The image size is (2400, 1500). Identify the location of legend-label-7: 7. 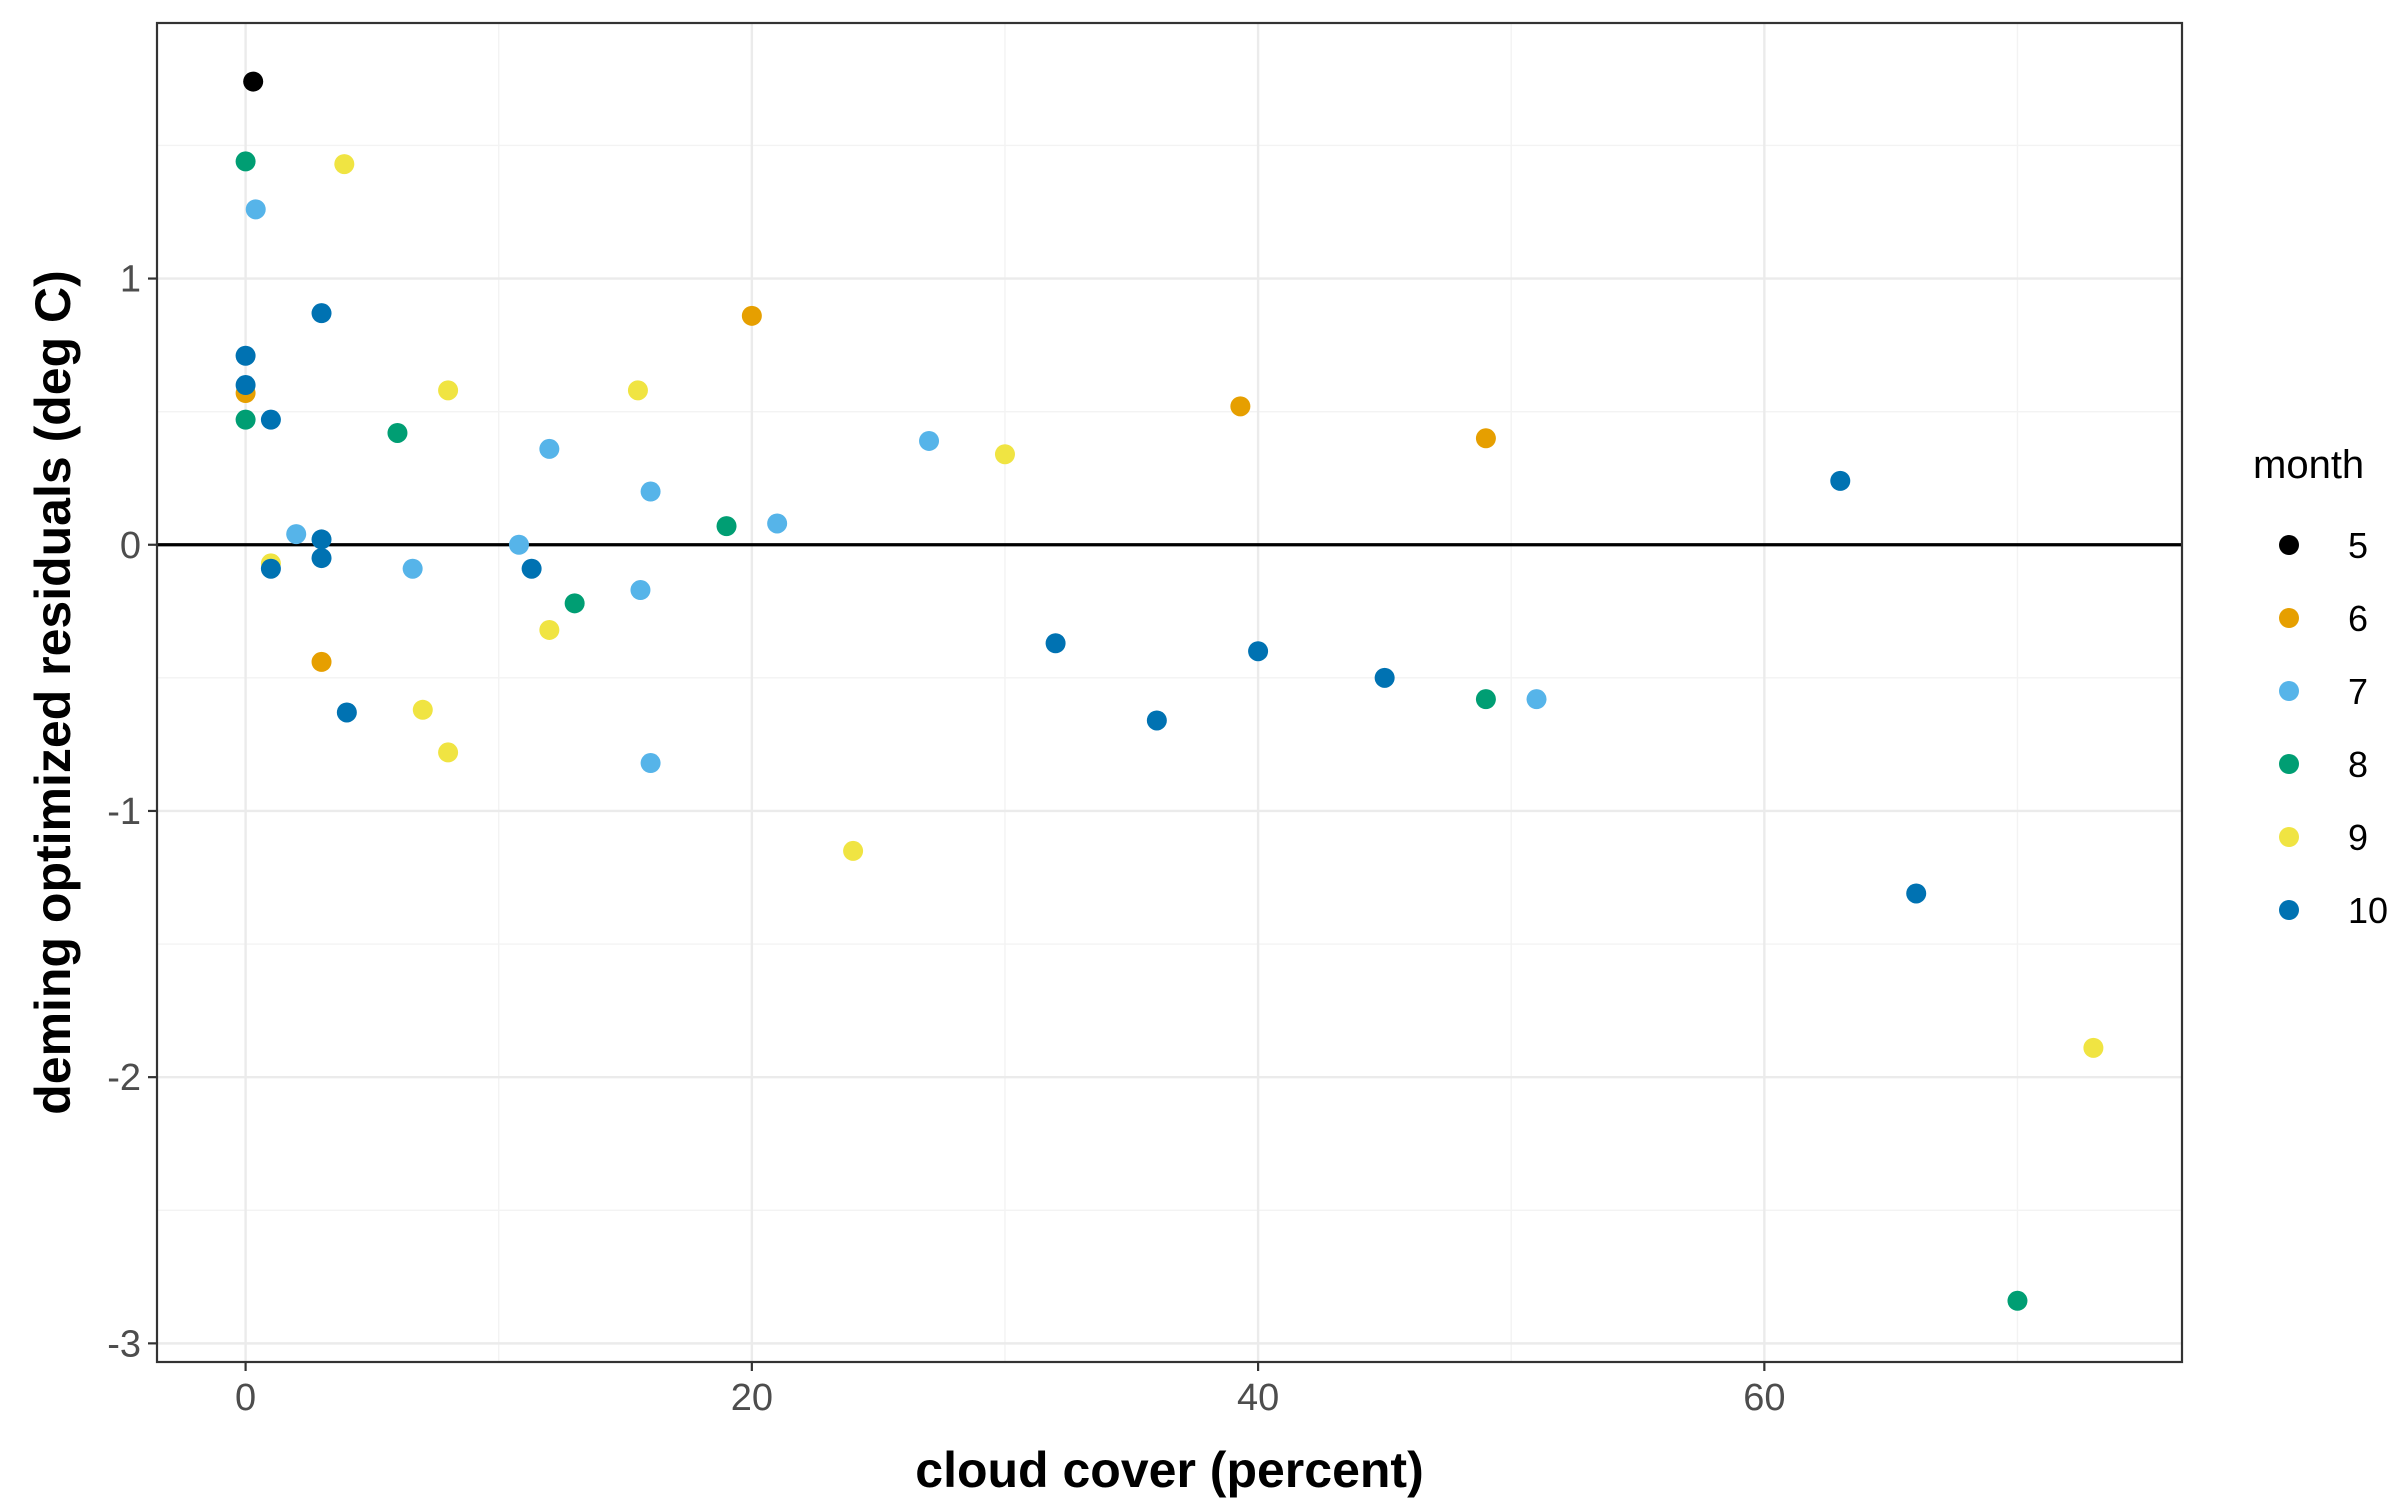
(2358, 691).